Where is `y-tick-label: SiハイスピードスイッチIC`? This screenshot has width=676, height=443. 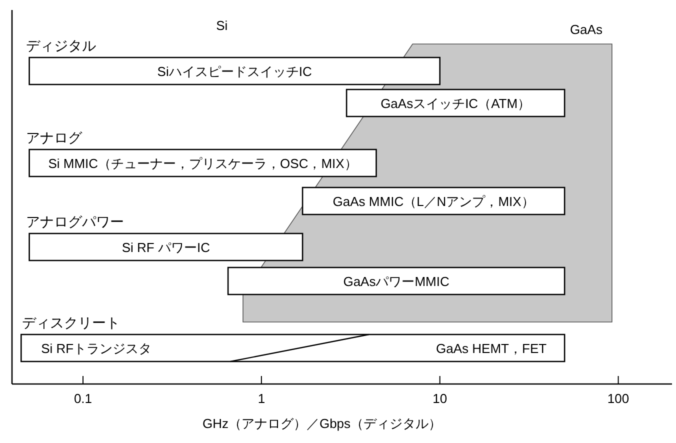
y-tick-label: SiハイスピードスイッチIC is located at coordinates (234, 71).